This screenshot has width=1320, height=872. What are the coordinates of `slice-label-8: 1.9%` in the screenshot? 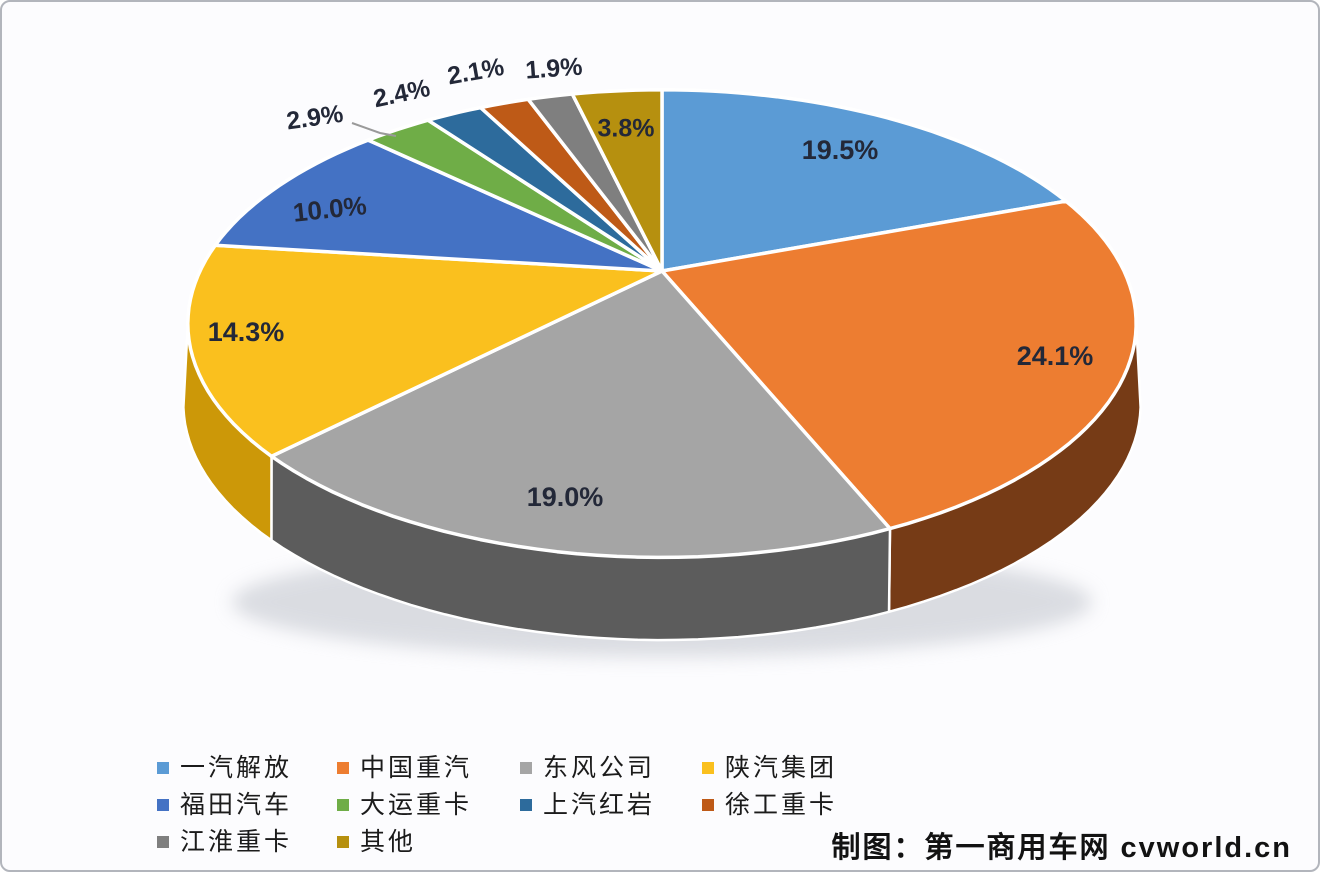 It's located at (554, 69).